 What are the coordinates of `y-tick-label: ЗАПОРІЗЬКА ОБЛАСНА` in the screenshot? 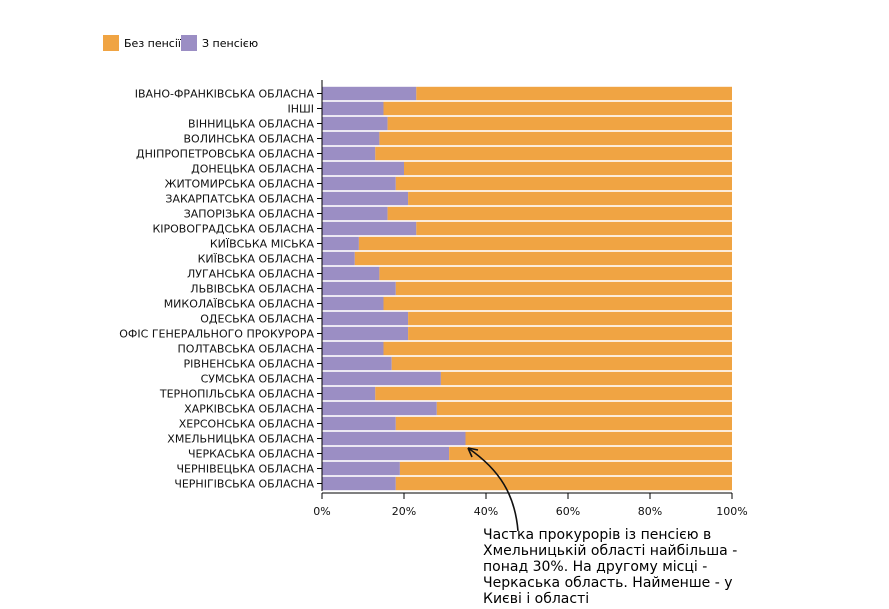 It's located at (249, 214).